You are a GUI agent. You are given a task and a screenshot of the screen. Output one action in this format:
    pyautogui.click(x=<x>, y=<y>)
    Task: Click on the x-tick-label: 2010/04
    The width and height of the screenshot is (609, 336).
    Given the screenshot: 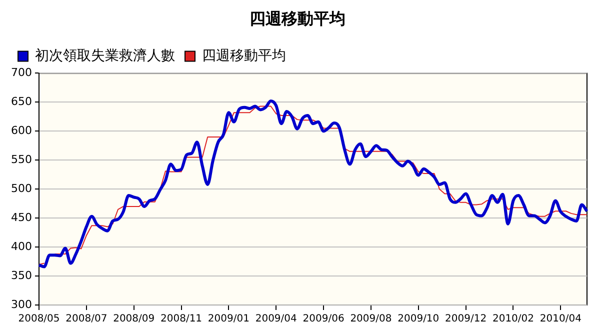 What is the action you would take?
    pyautogui.click(x=561, y=319)
    